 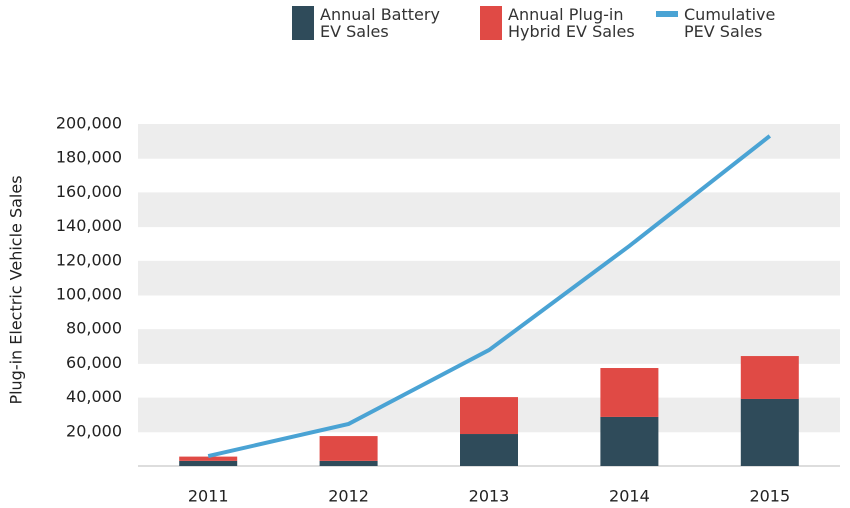 I want to click on legend-item: Annual Battery EV Sales, so click(x=367, y=23).